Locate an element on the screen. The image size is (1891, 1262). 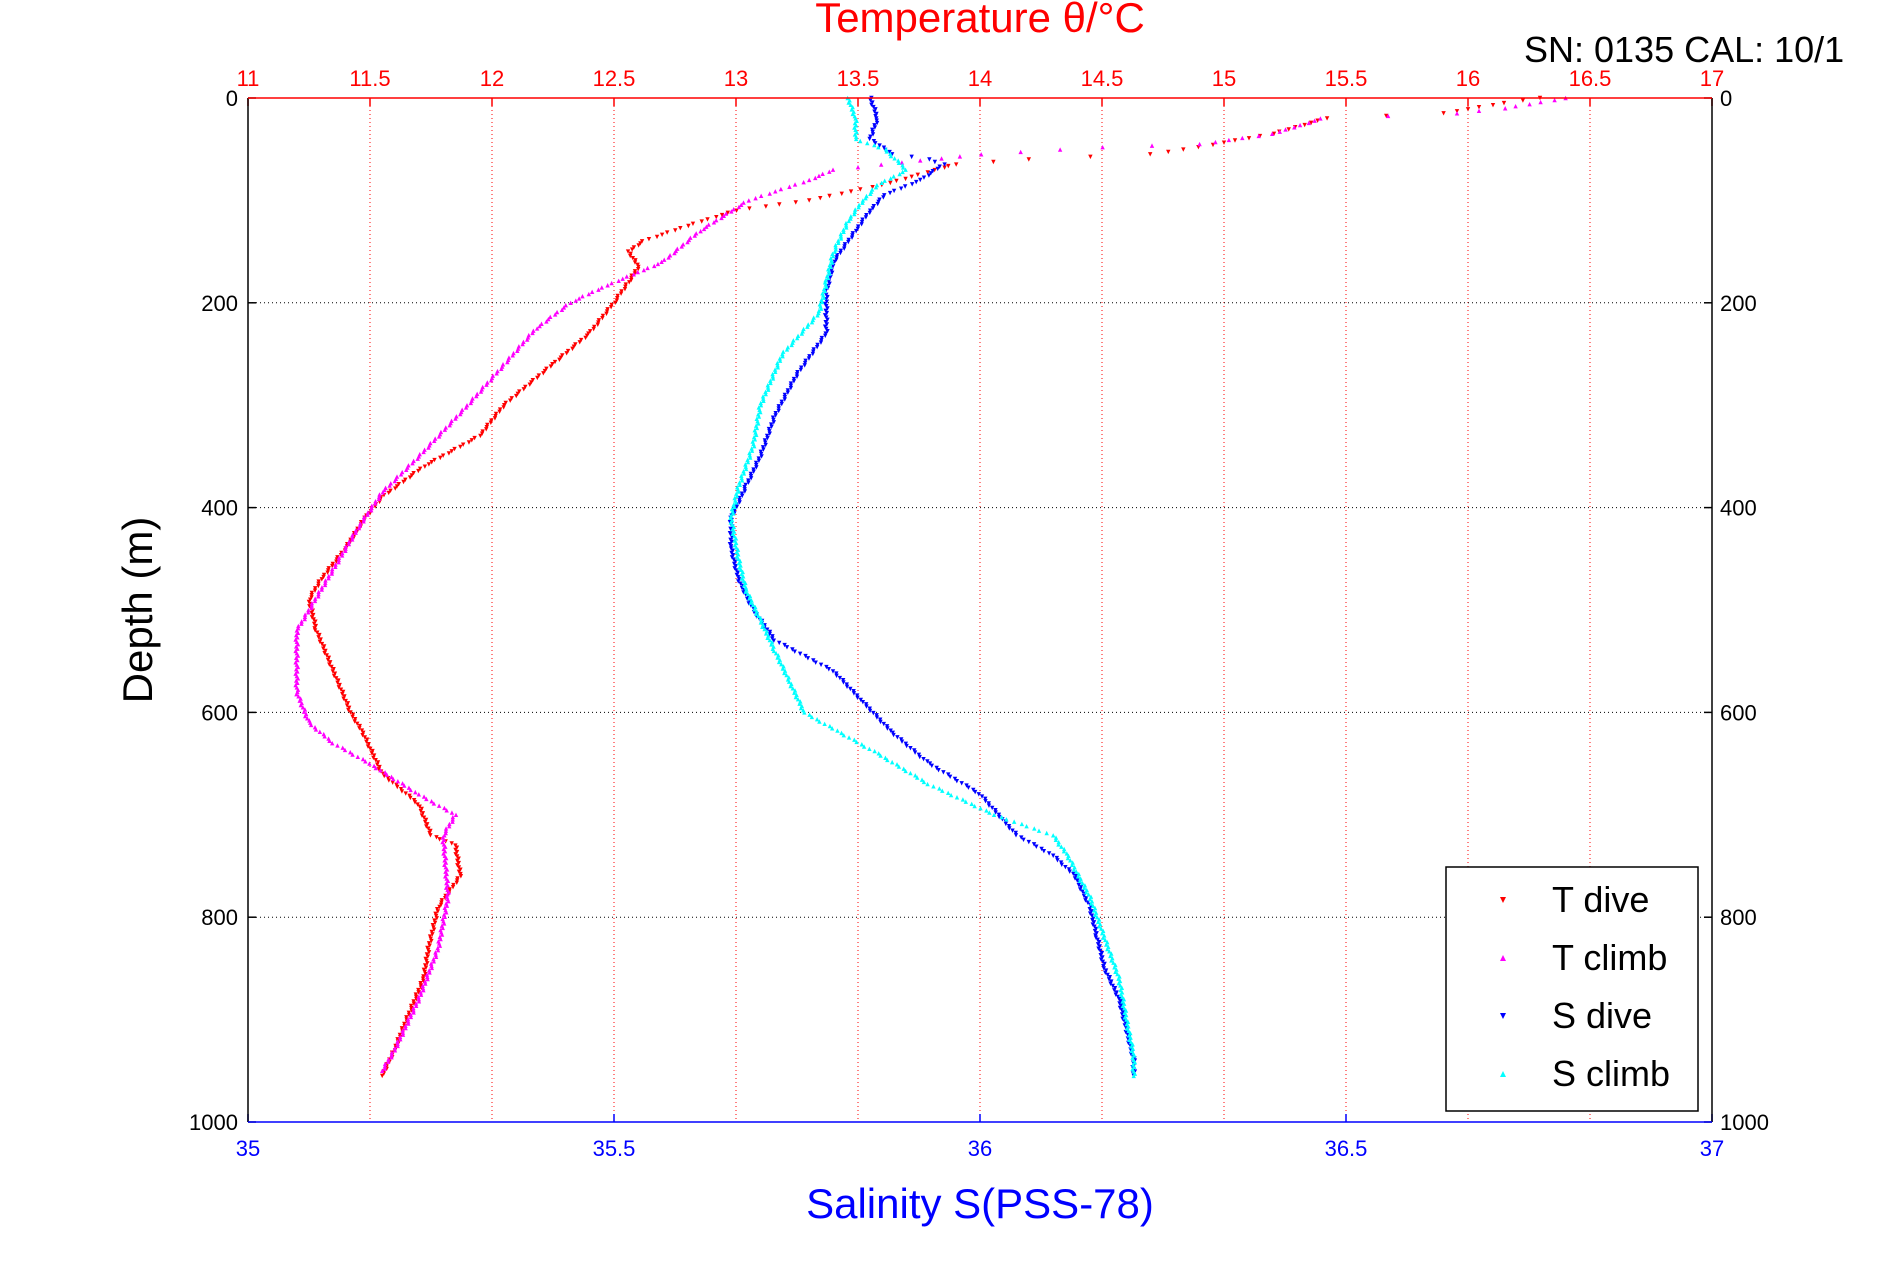
tick-label-right: 800 is located at coordinates (1738, 917).